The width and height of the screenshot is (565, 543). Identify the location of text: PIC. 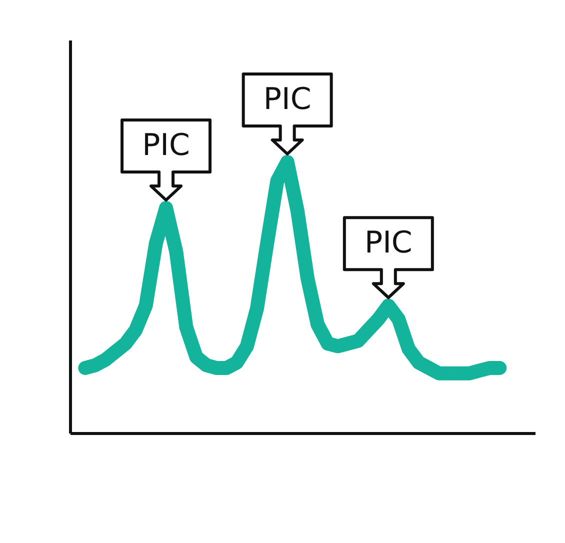
(287, 99).